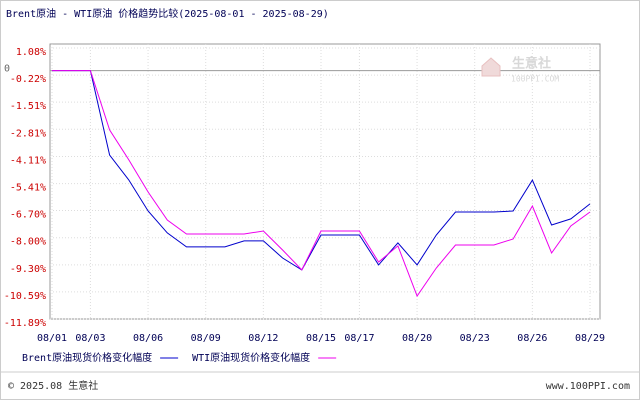 The width and height of the screenshot is (640, 400). I want to click on x-tick-label: 08/03, so click(90, 338).